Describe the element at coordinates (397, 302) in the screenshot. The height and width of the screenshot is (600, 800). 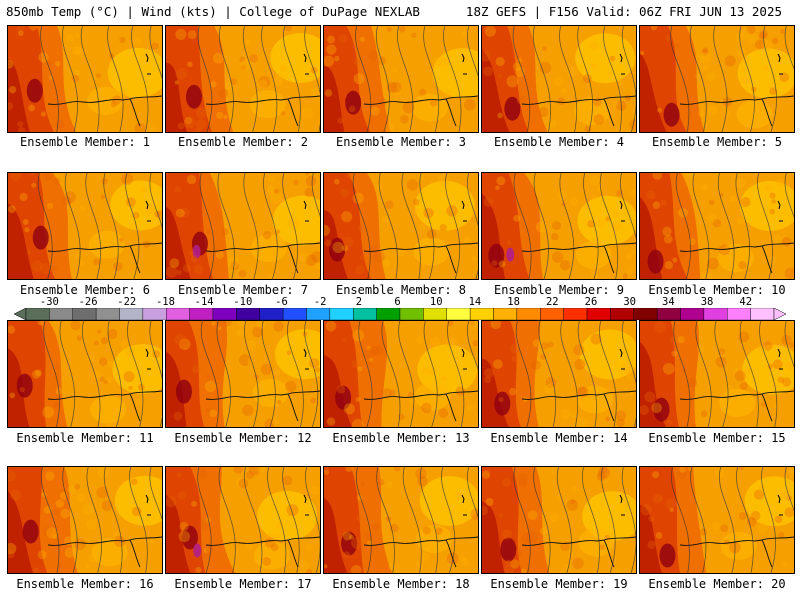
I see `colorbar-tick-label: 6` at that location.